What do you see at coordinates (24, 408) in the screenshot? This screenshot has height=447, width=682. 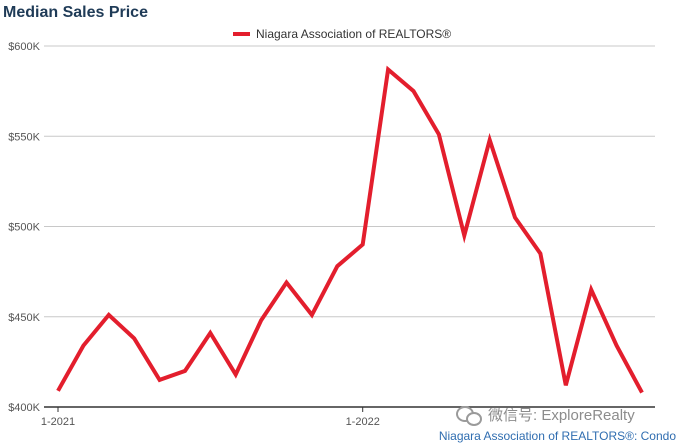 I see `y-tick-label: $400K` at bounding box center [24, 408].